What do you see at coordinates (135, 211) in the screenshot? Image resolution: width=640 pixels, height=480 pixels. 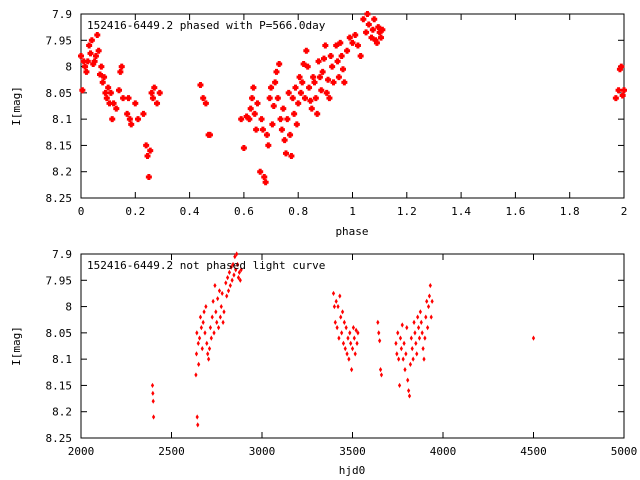 I see `x-tick-label: 0.2` at bounding box center [135, 211].